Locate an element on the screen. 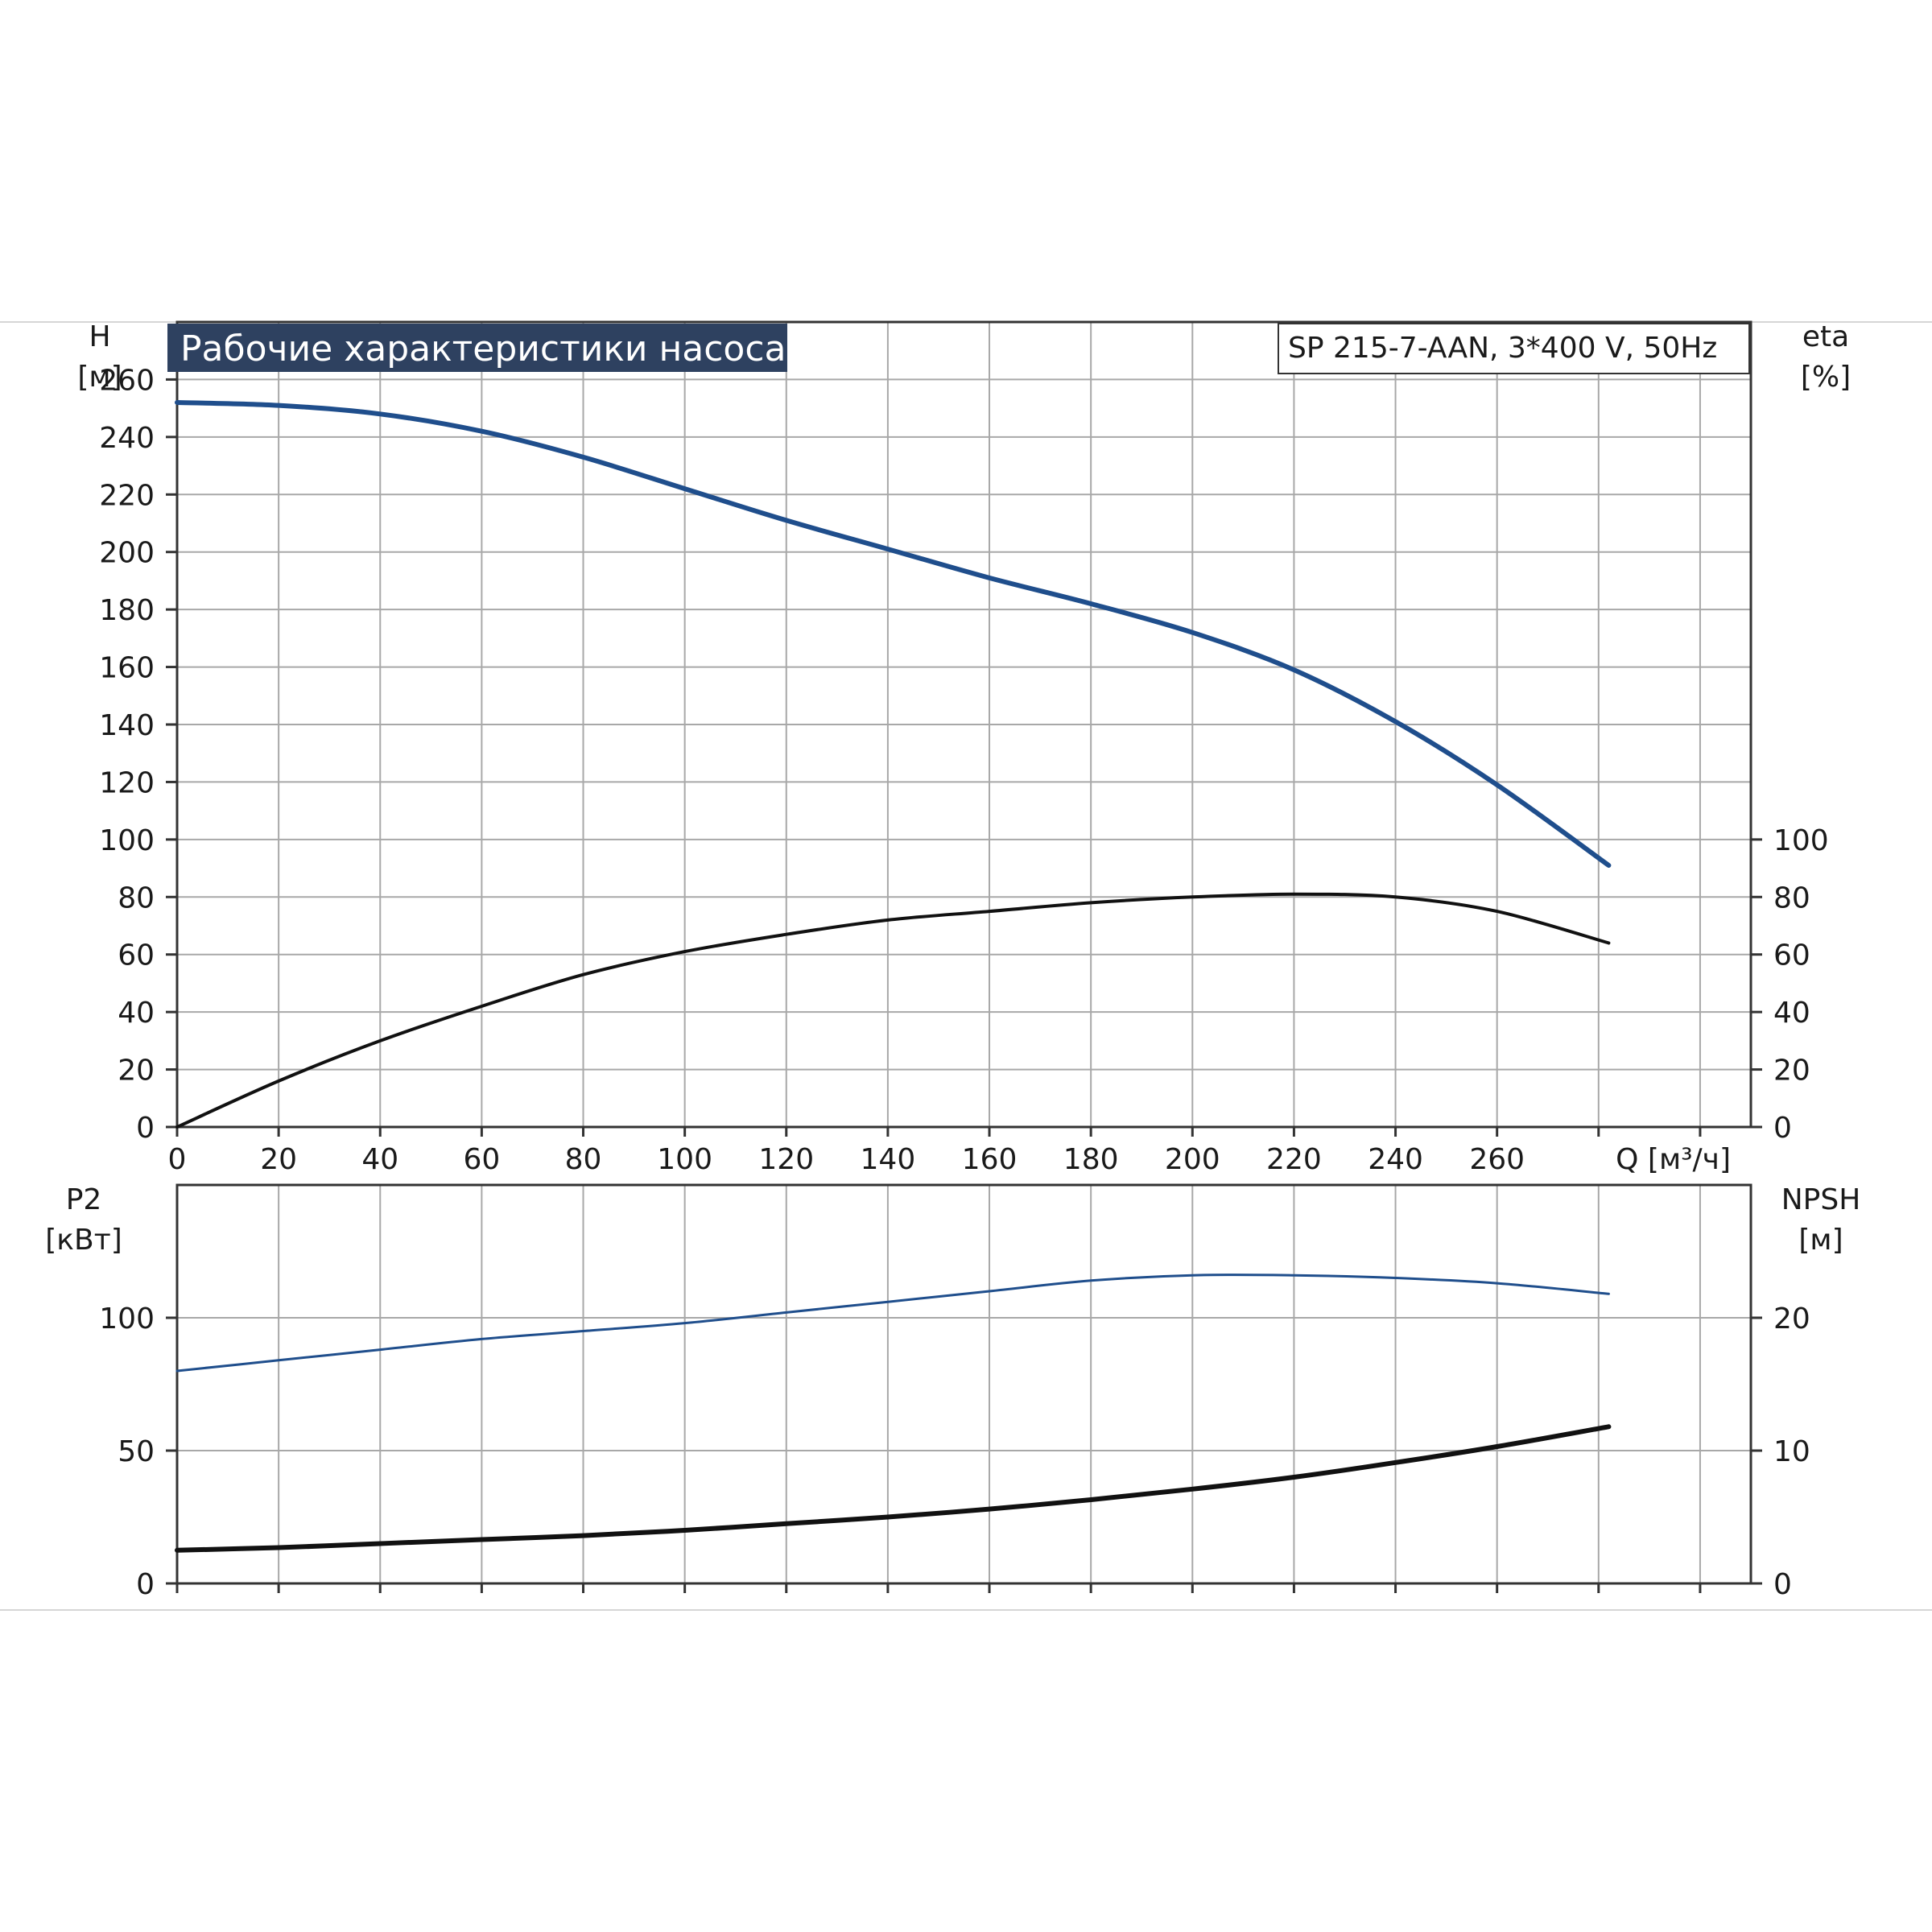 The image size is (1932, 1932). npsh-axis-unit: [м] is located at coordinates (1820, 1240).